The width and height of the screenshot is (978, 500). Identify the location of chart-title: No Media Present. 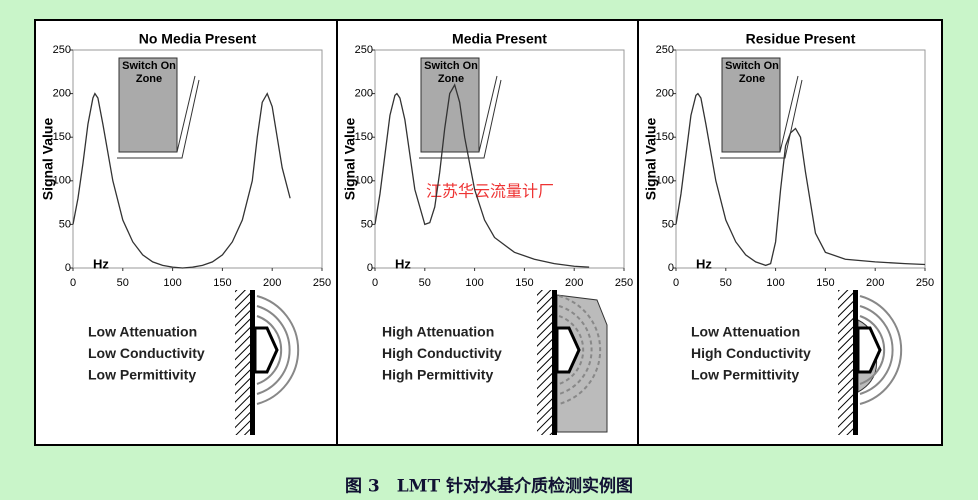
(198, 39).